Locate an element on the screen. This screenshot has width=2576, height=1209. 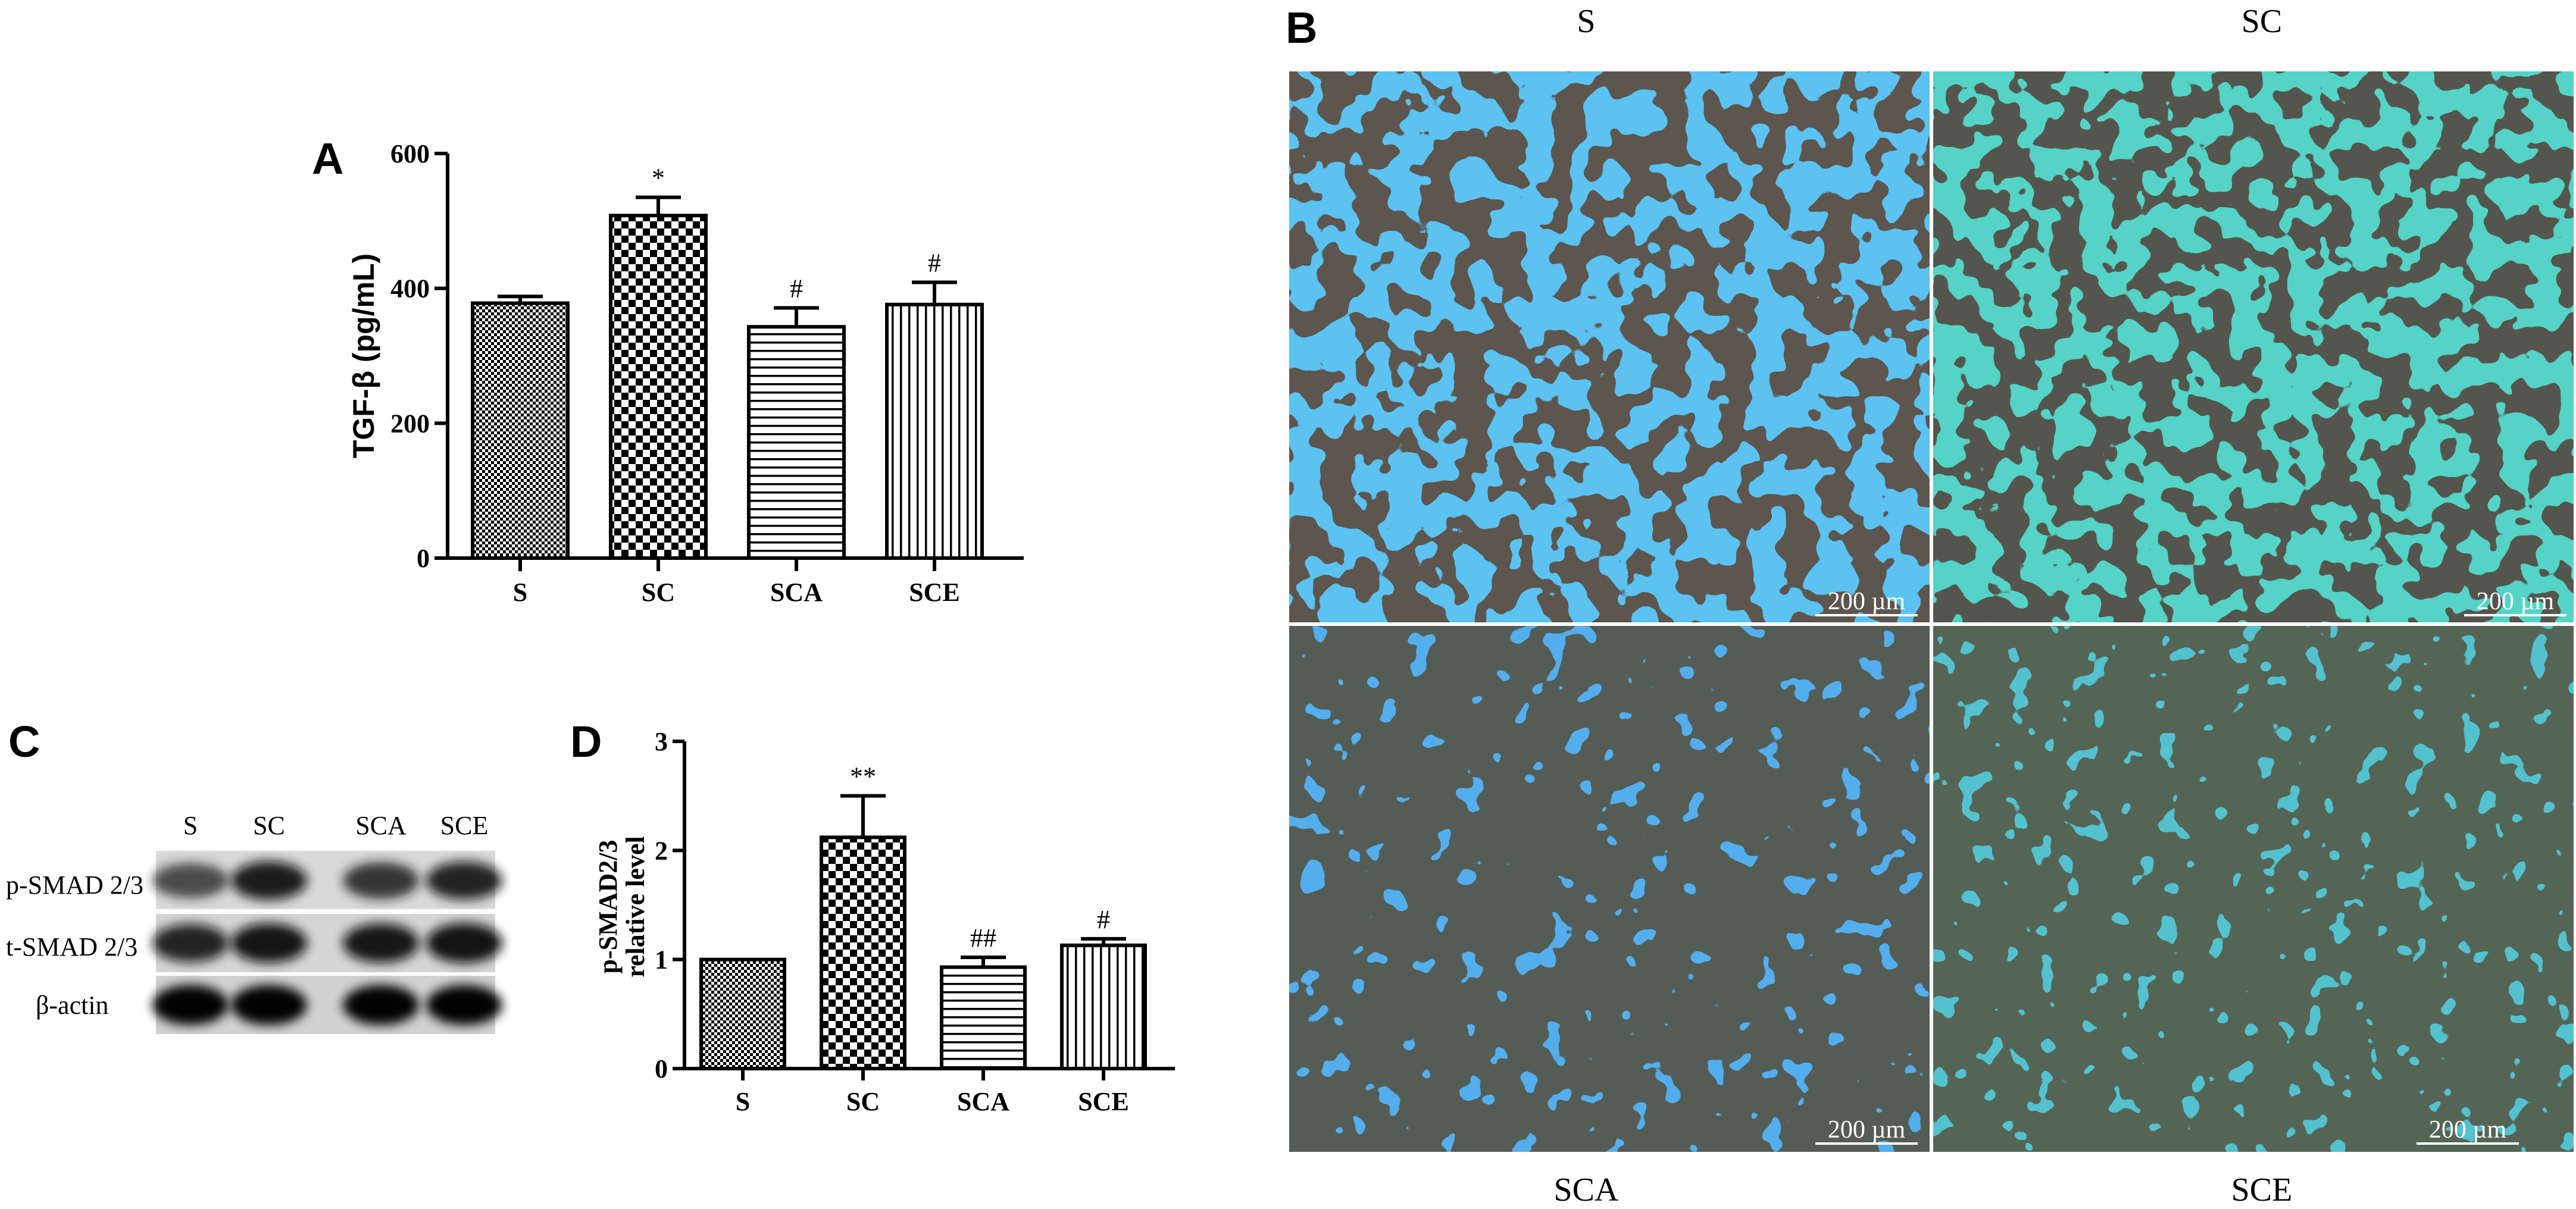
y-axis-label-line2: relative level is located at coordinates (635, 907).